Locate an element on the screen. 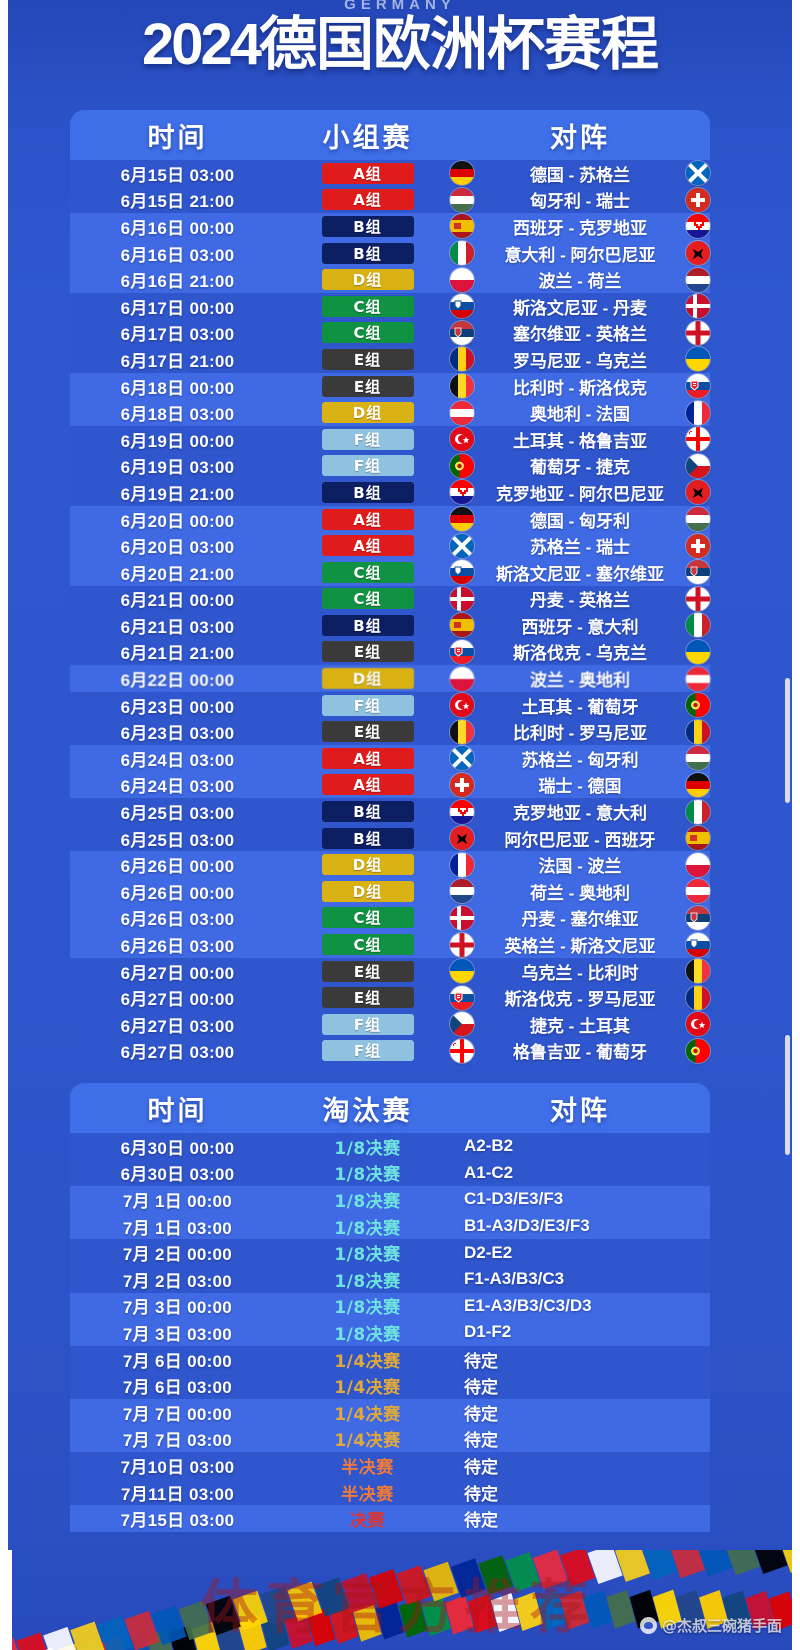 The image size is (800, 1650). match-cell: 苏格兰 - 瑞士 is located at coordinates (580, 545).